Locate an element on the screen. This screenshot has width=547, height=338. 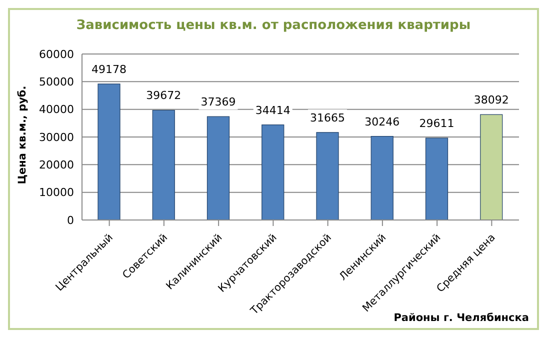
data-label: 30246 is located at coordinates (382, 121).